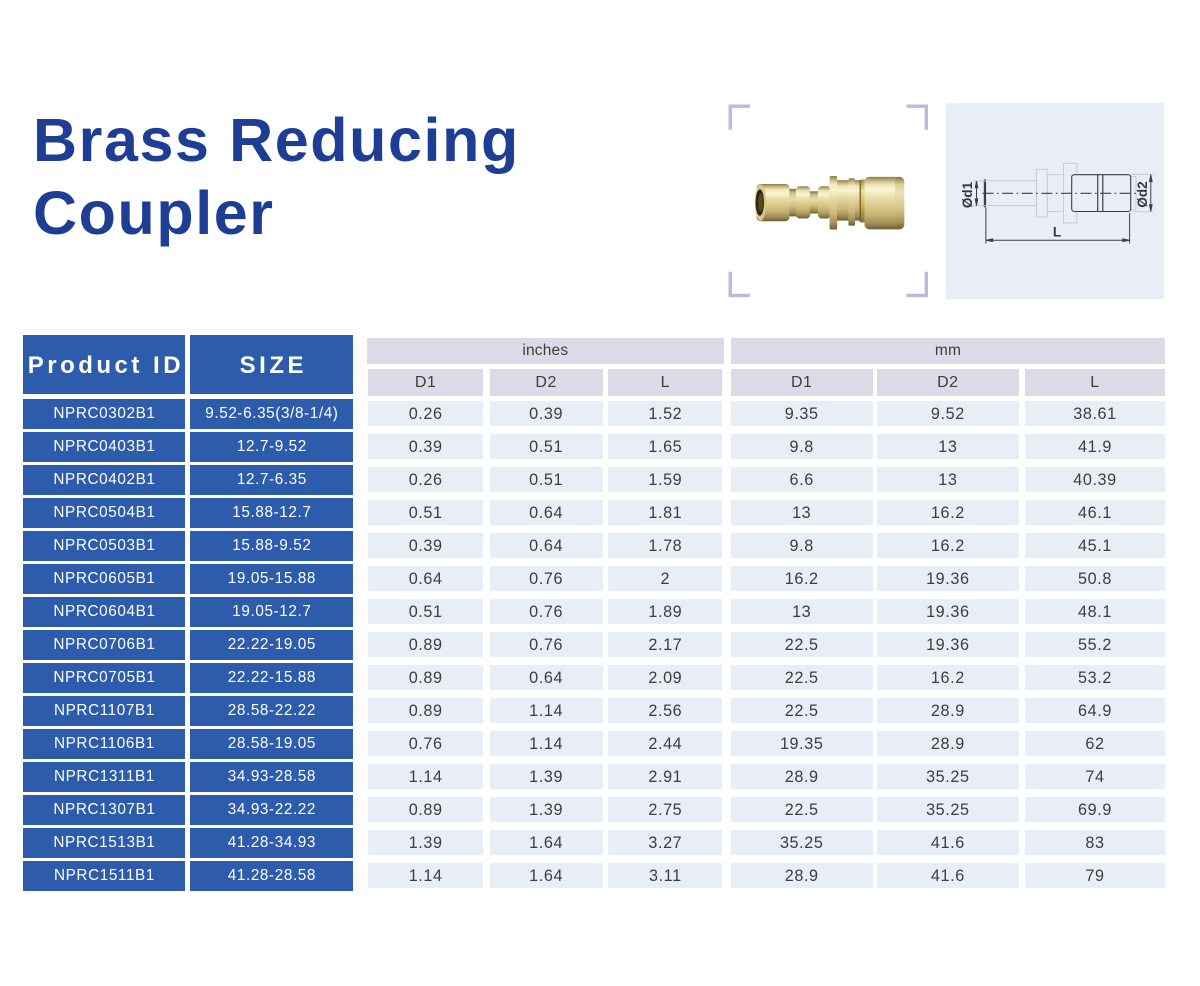 The width and height of the screenshot is (1200, 986). I want to click on svg-text: Ød1, so click(967, 194).